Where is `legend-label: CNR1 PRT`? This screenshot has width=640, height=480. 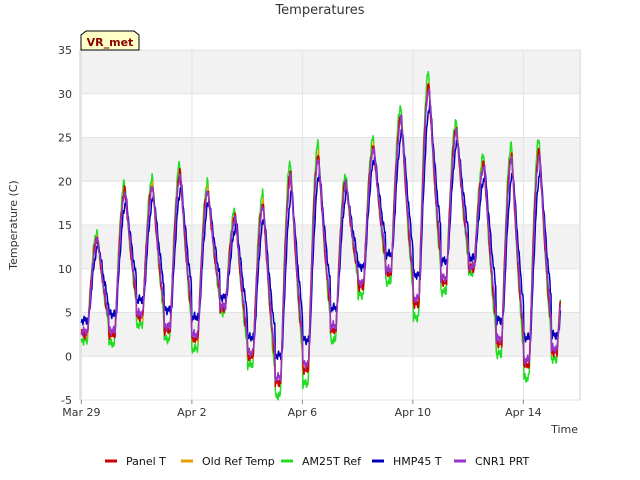 legend-label: CNR1 PRT is located at coordinates (502, 461).